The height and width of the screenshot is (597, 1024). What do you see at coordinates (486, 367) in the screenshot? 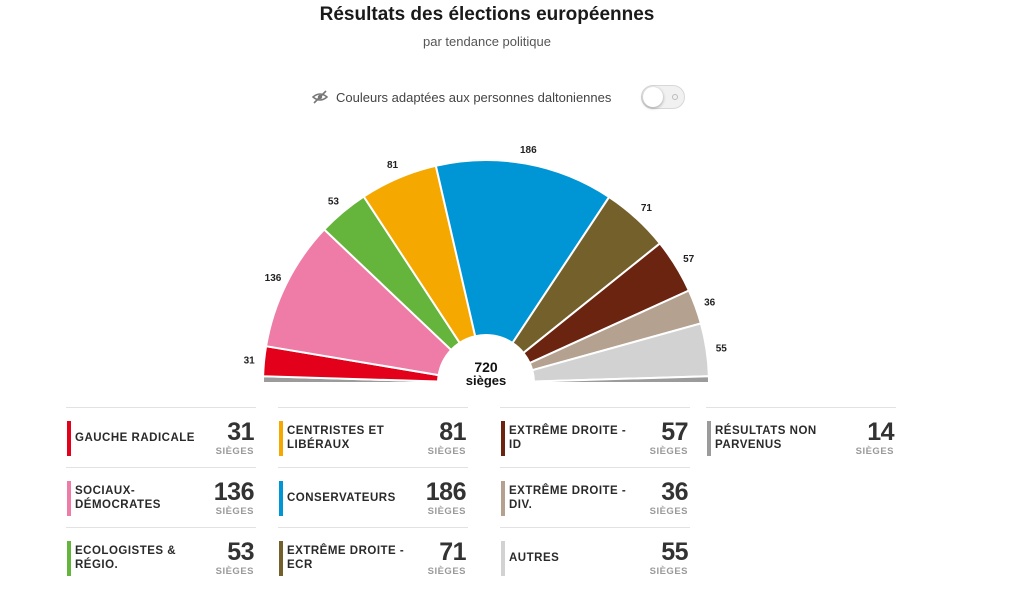
I see `total-seats-value: 720` at bounding box center [486, 367].